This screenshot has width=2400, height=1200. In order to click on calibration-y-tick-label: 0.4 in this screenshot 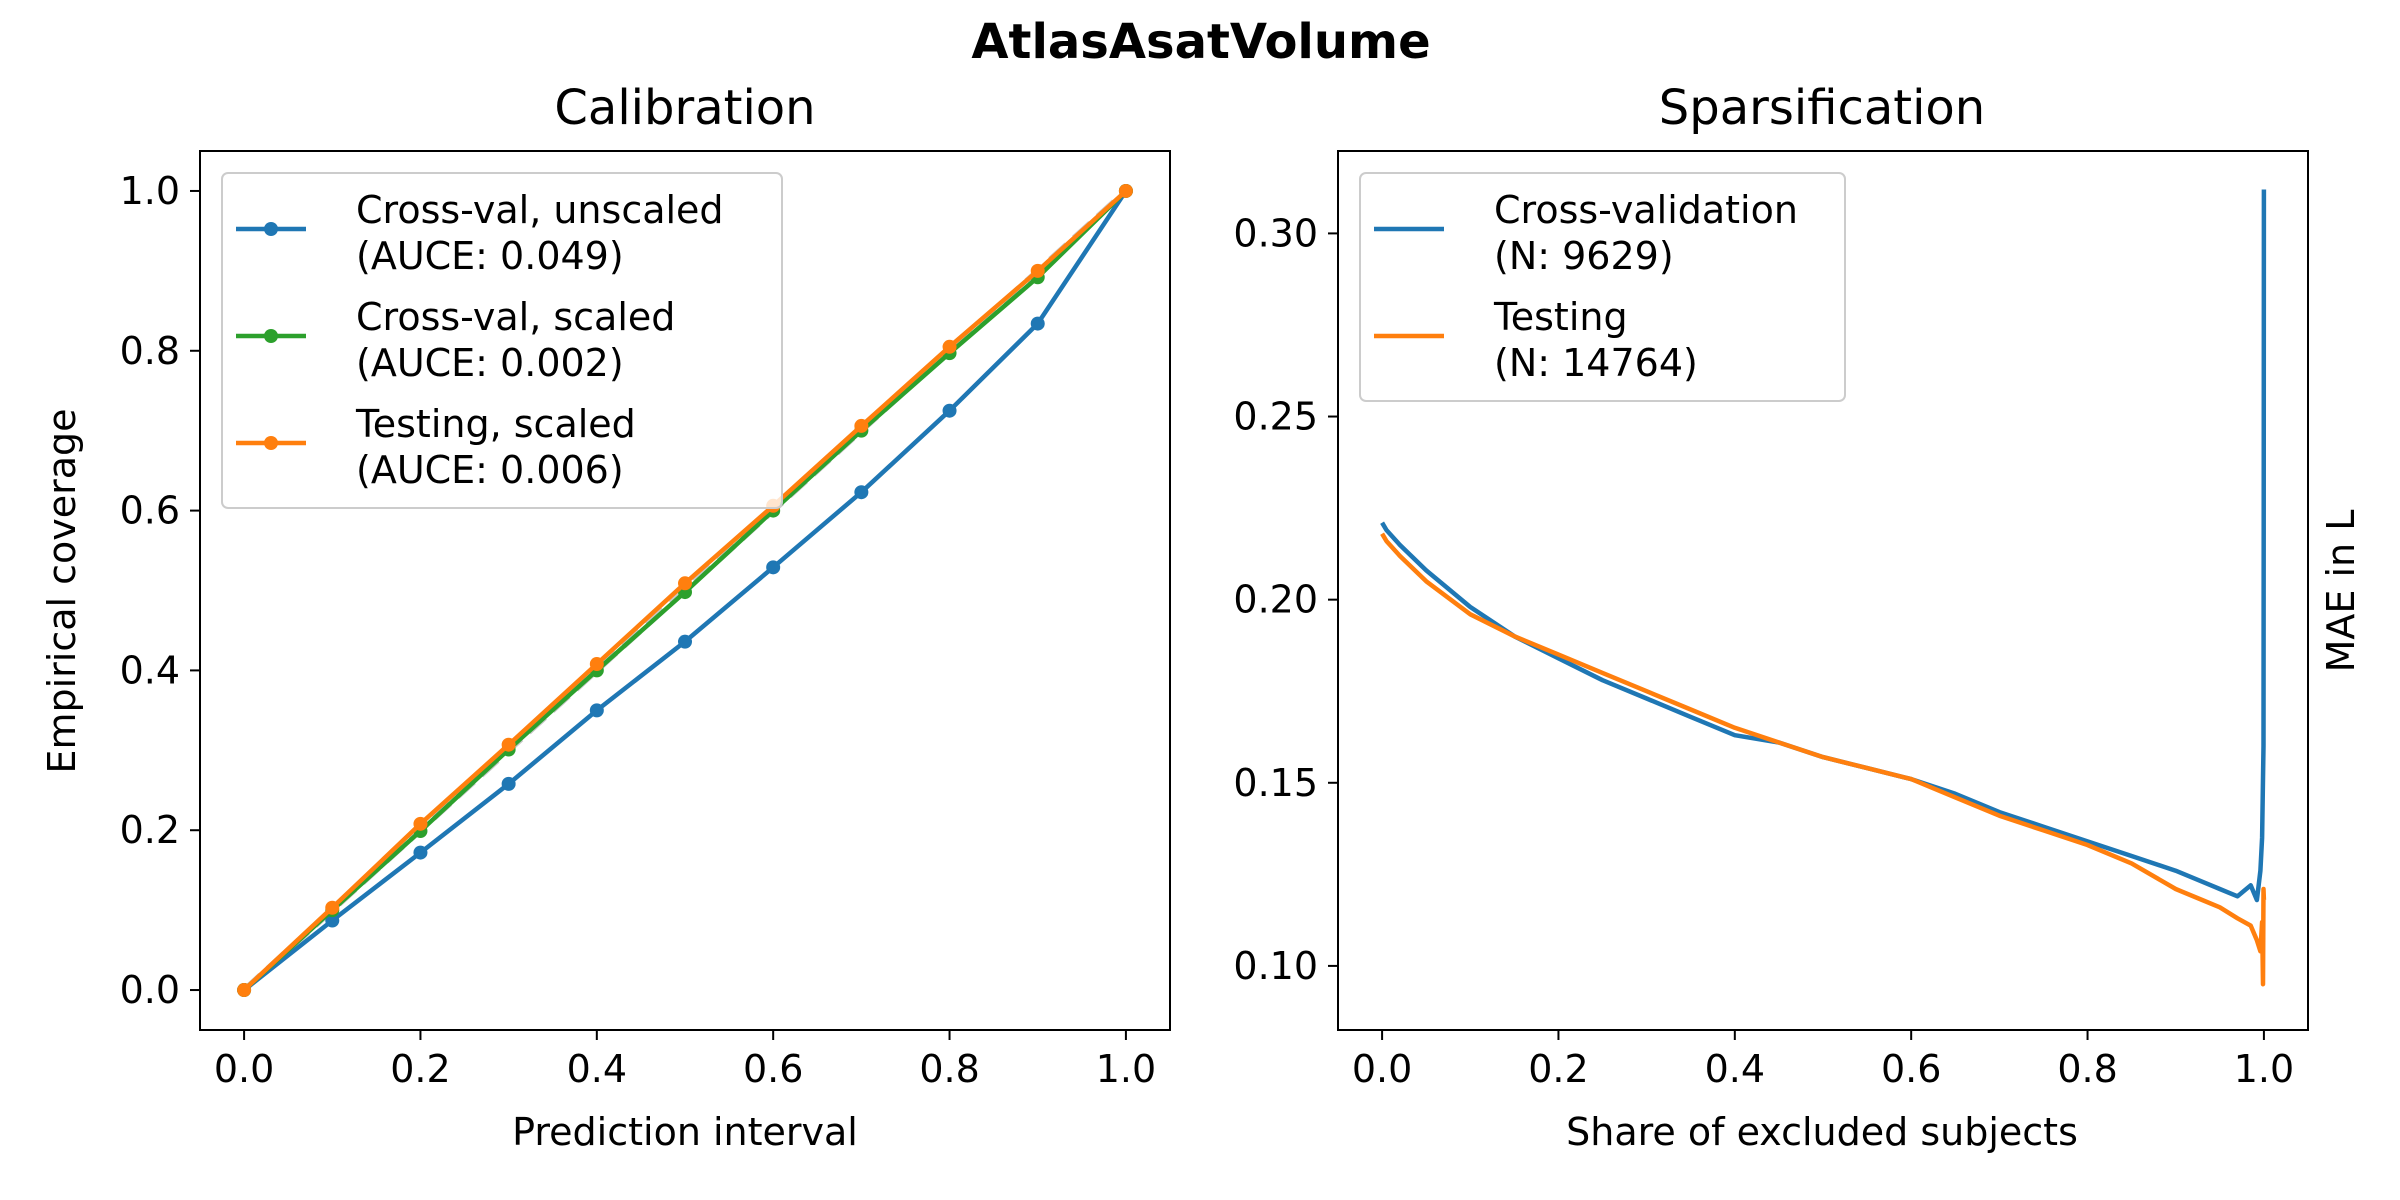, I will do `click(150, 670)`.